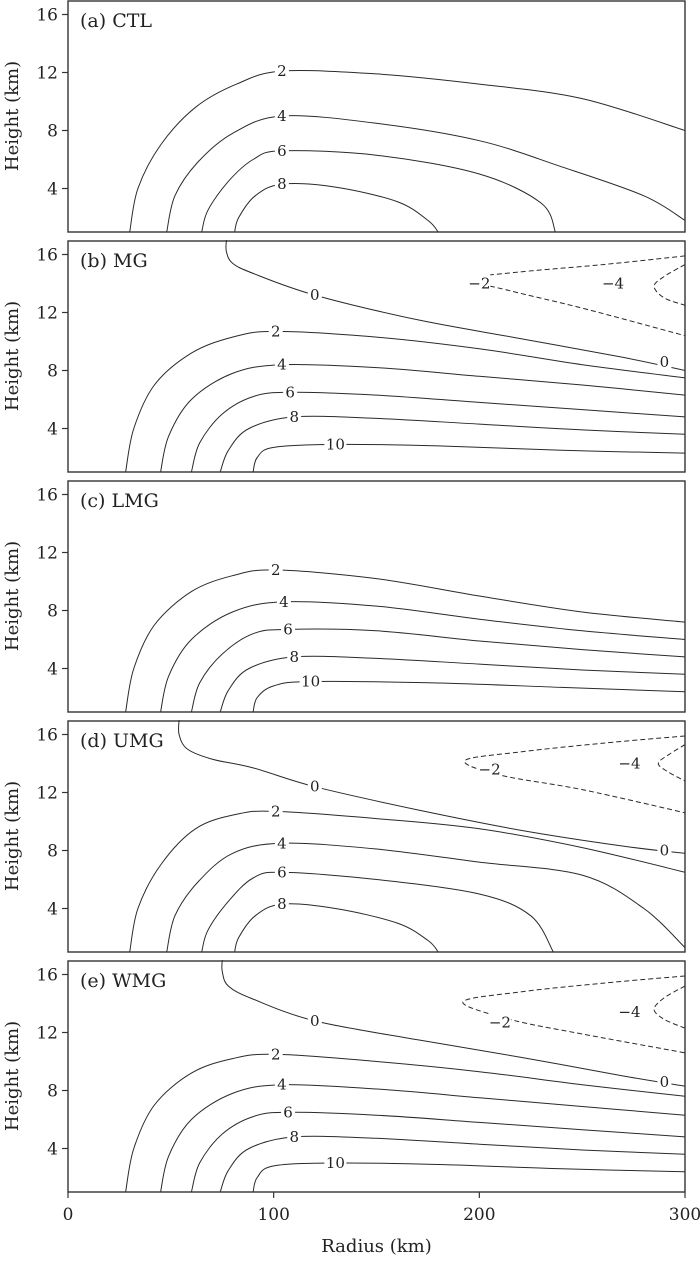  I want to click on x-tick-label: 100, so click(273, 1215).